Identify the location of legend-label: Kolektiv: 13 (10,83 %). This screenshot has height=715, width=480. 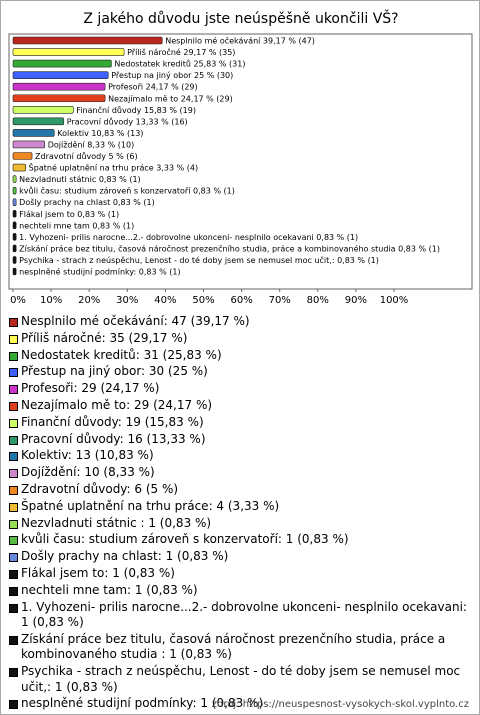
(87, 455).